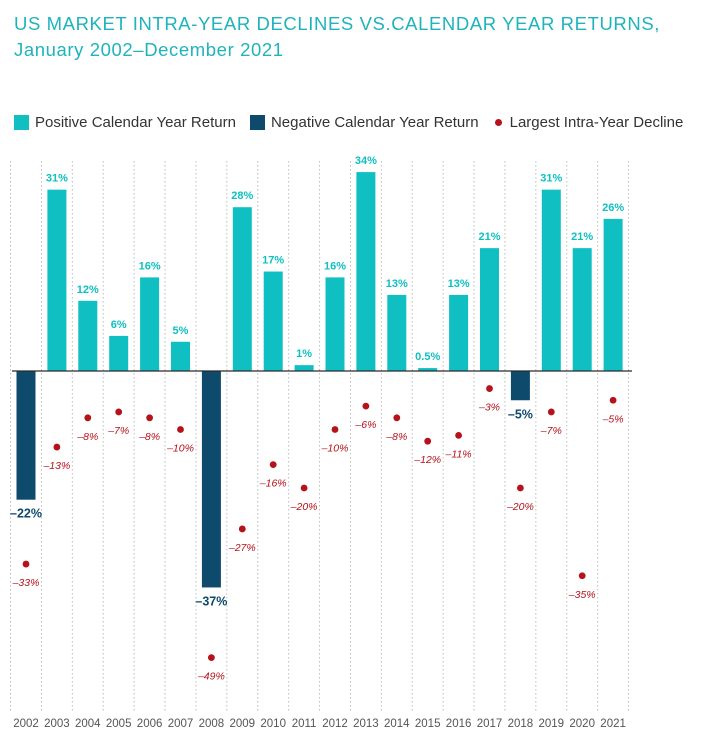 The width and height of the screenshot is (705, 753). What do you see at coordinates (56, 466) in the screenshot?
I see `decline-label-2003: –13%` at bounding box center [56, 466].